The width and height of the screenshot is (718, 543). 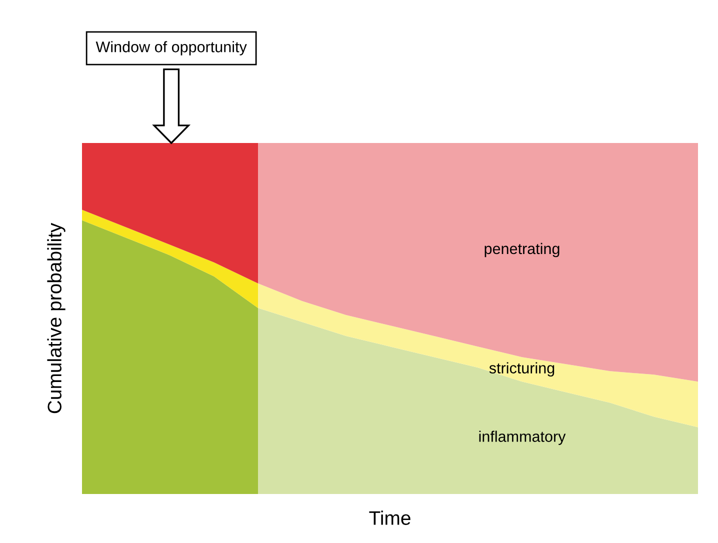 What do you see at coordinates (522, 250) in the screenshot?
I see `series-label: penetrating` at bounding box center [522, 250].